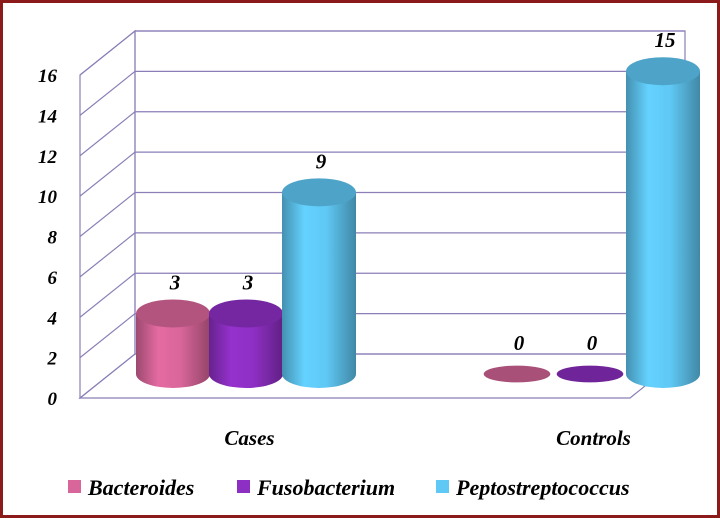  What do you see at coordinates (542, 487) in the screenshot?
I see `legend-label: Peptostreptococcus` at bounding box center [542, 487].